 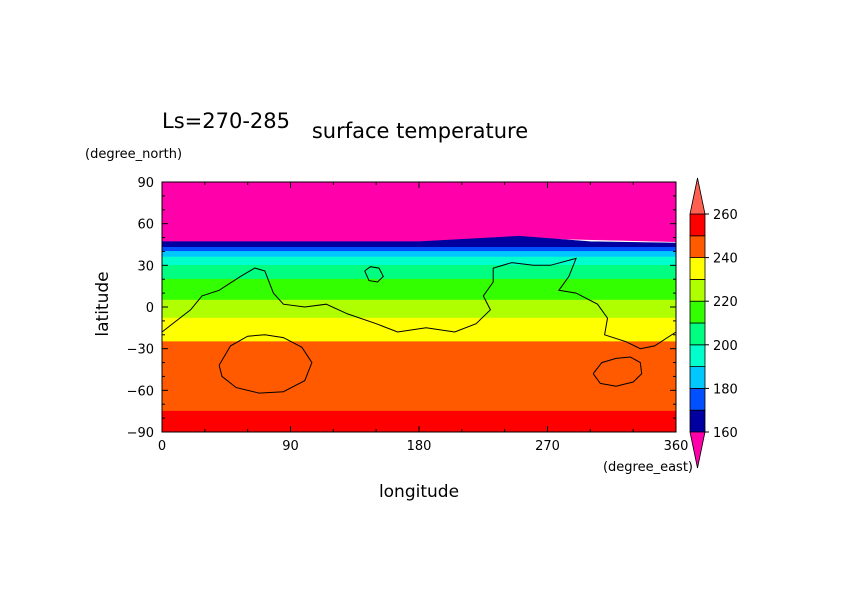 I want to click on y-tick-label: −90, so click(x=140, y=433).